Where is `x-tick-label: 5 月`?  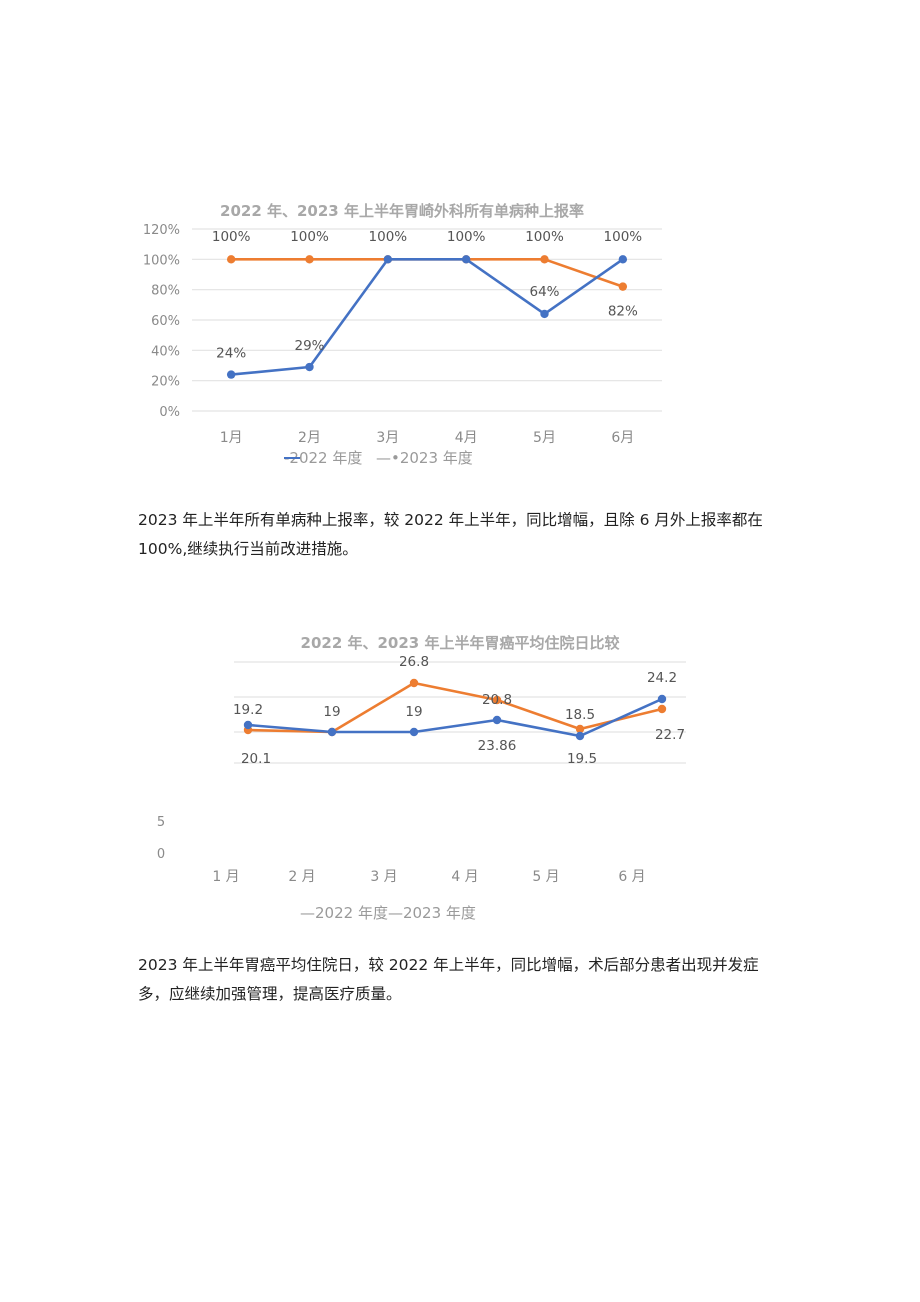 x-tick-label: 5 月 is located at coordinates (545, 877).